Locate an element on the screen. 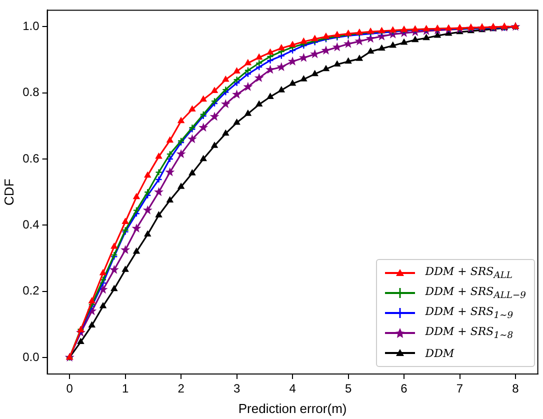  legend-label: DDM + SRS$_{ALL−9}$ is located at coordinates (475, 293).